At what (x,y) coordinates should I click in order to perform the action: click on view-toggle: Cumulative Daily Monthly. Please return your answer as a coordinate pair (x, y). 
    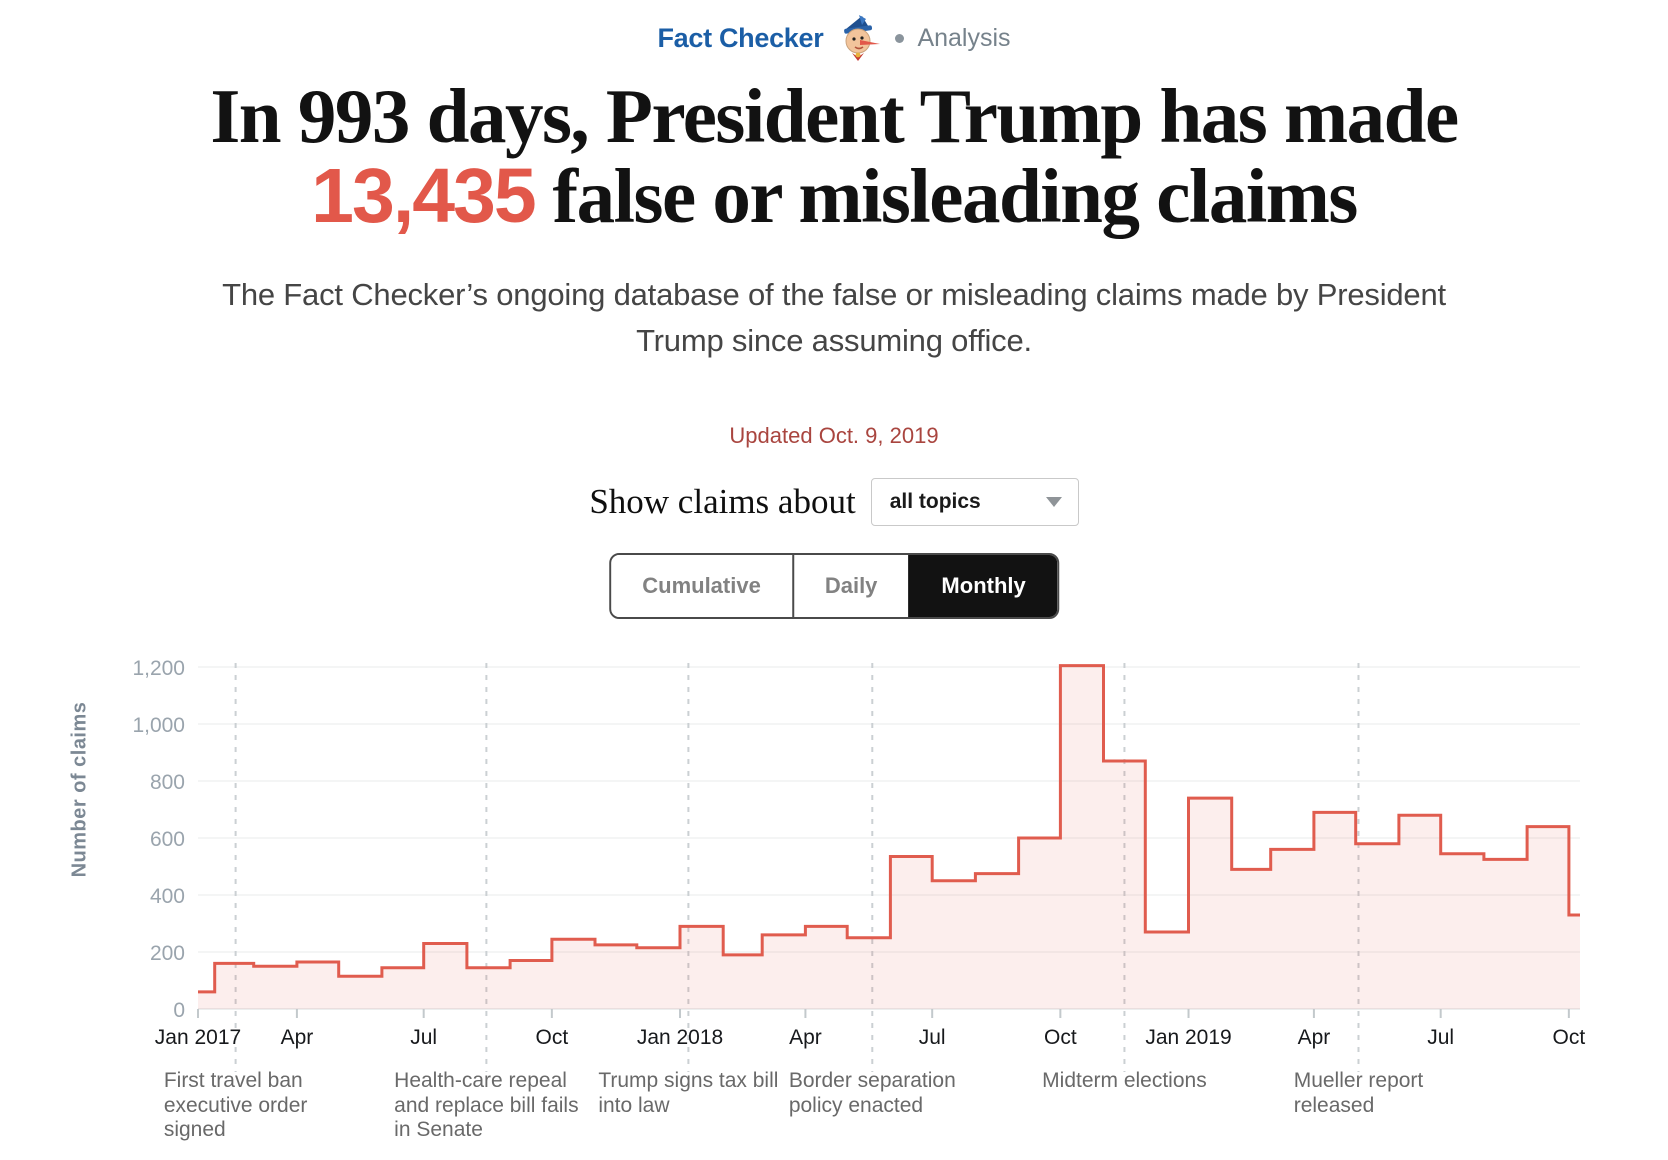
    Looking at the image, I should click on (834, 586).